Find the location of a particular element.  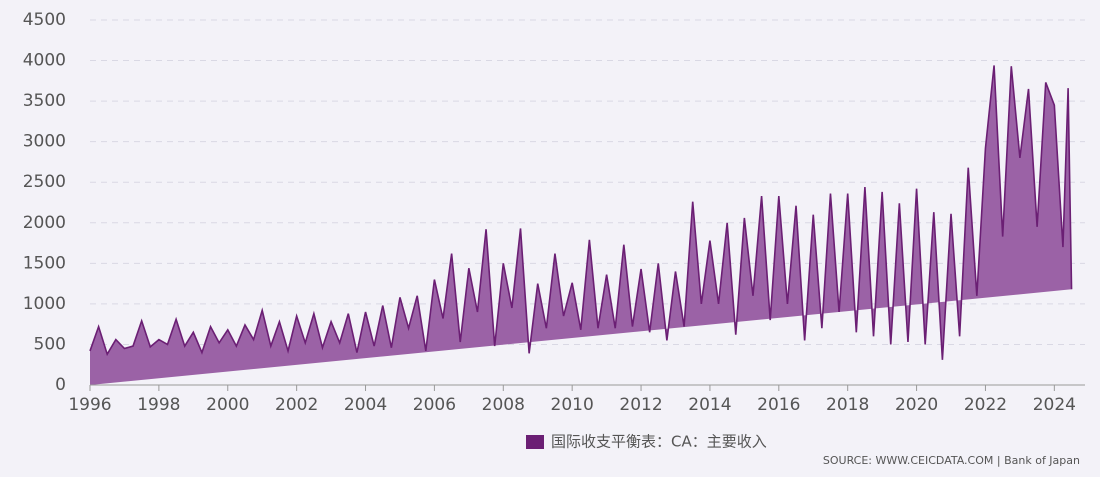

x-tick-label: 2008 is located at coordinates (503, 405).